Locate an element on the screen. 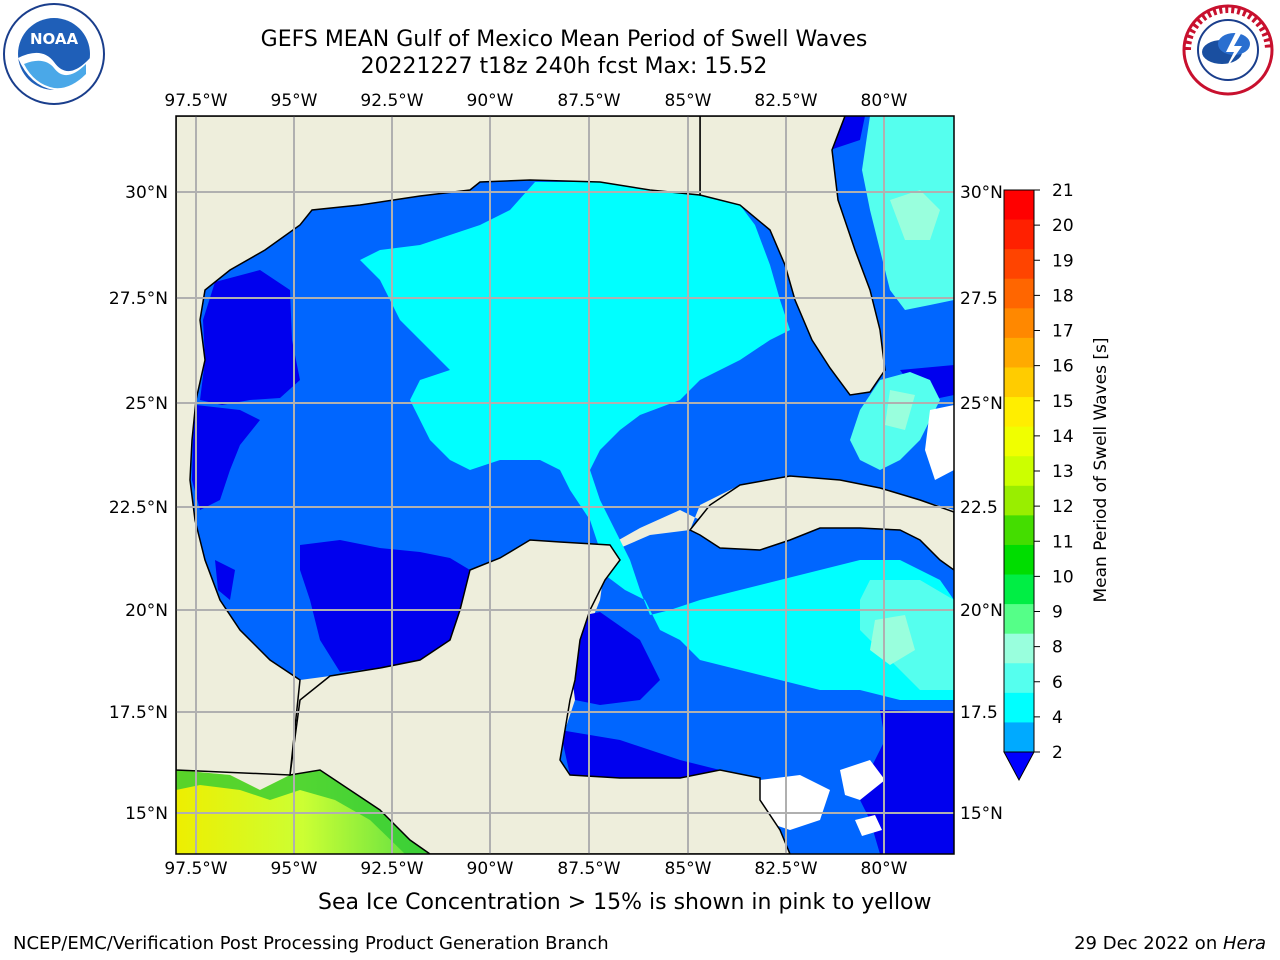 This screenshot has height=960, width=1280. colorbar-tick-label: 4 is located at coordinates (1057, 718).